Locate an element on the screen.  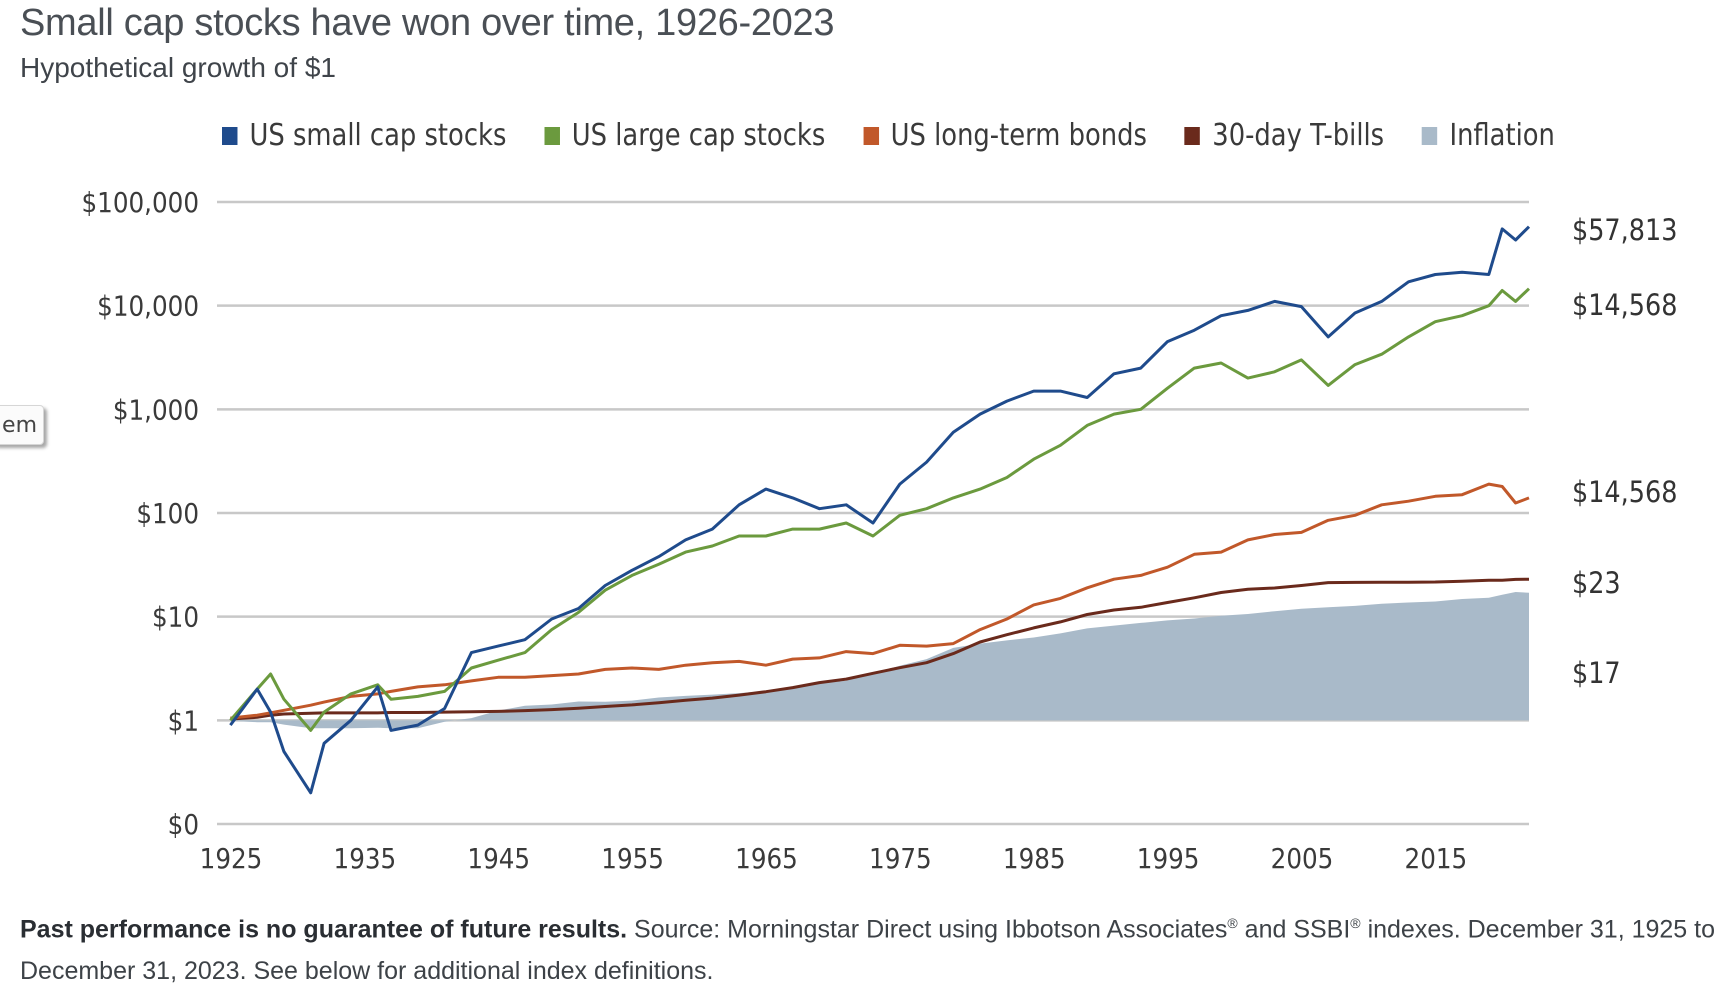
y-tick-label: $100 is located at coordinates (167, 515).